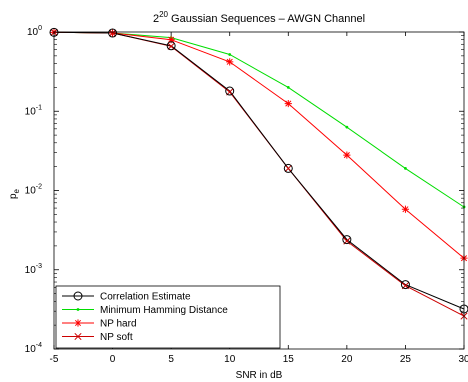 The height and width of the screenshot is (382, 468). Describe the element at coordinates (33, 190) in the screenshot. I see `y-tick-label: 10⁻²` at that location.